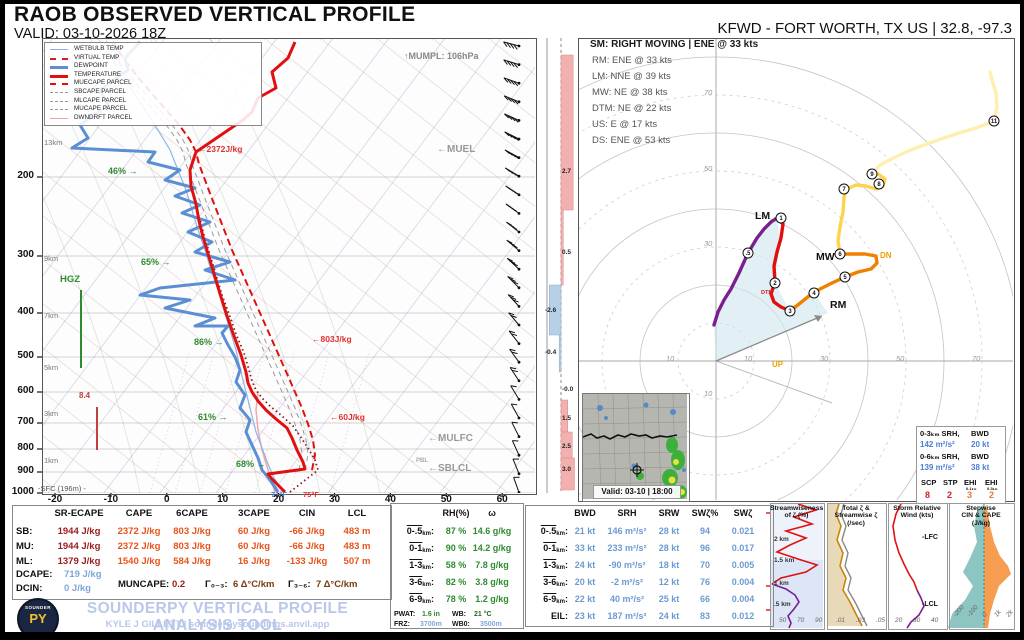  I want to click on kinematics-value: 96, so click(704, 548).